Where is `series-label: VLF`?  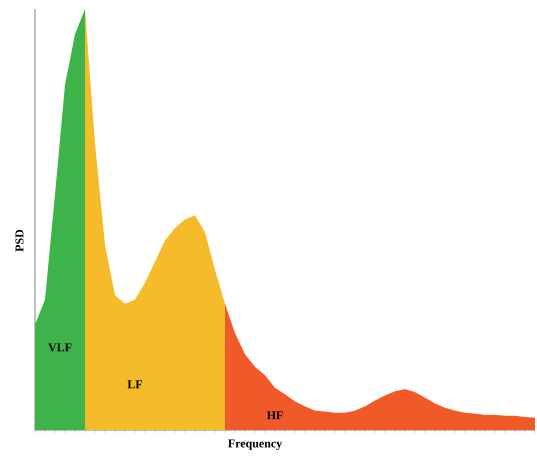 series-label: VLF is located at coordinates (60, 347).